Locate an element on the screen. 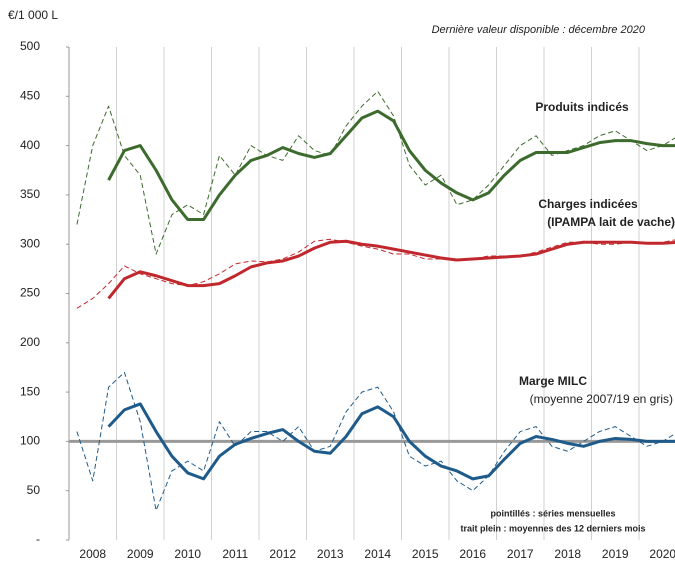 The height and width of the screenshot is (564, 675). y-tick-label: 100 is located at coordinates (30, 441).